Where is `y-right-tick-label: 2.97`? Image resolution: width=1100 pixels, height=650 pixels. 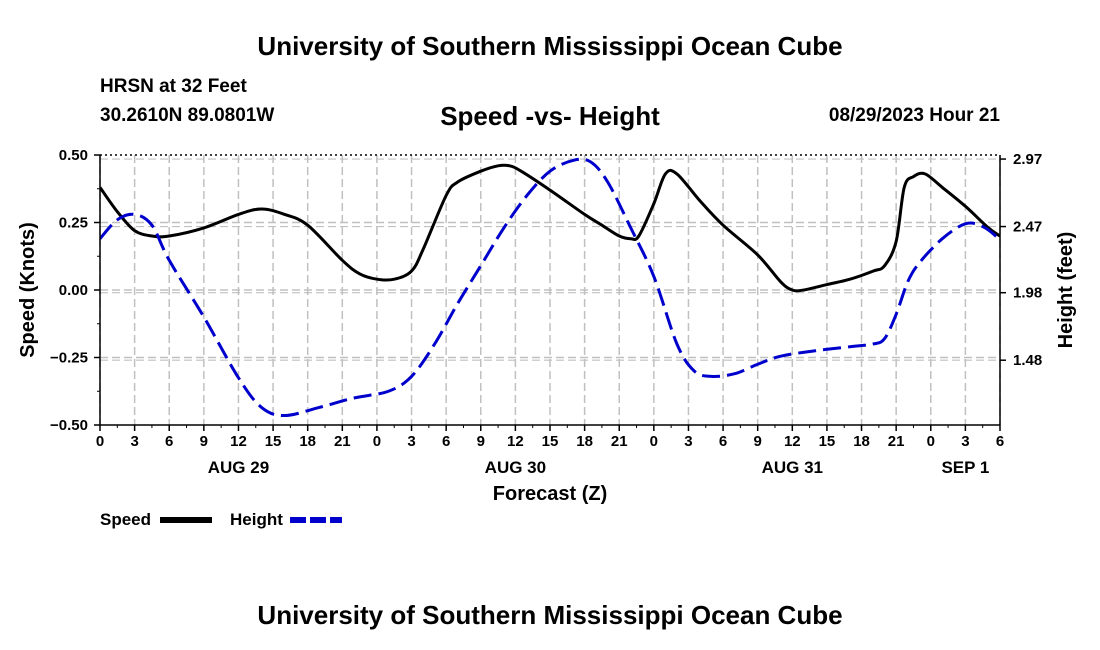
y-right-tick-label: 2.97 is located at coordinates (1027, 159).